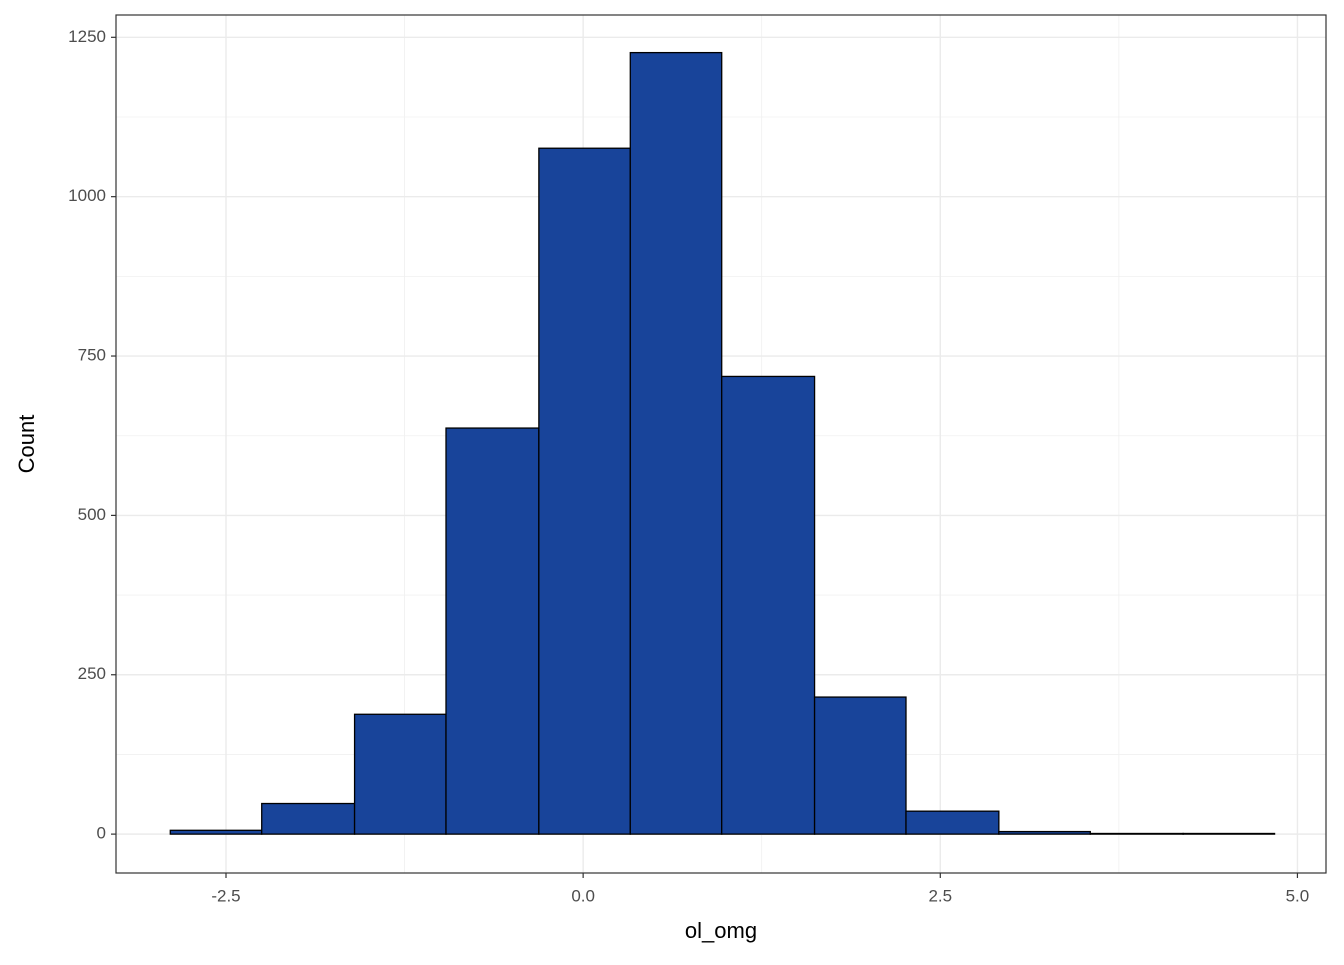 The image size is (1344, 965). I want to click on y-tick-label: 0, so click(101, 833).